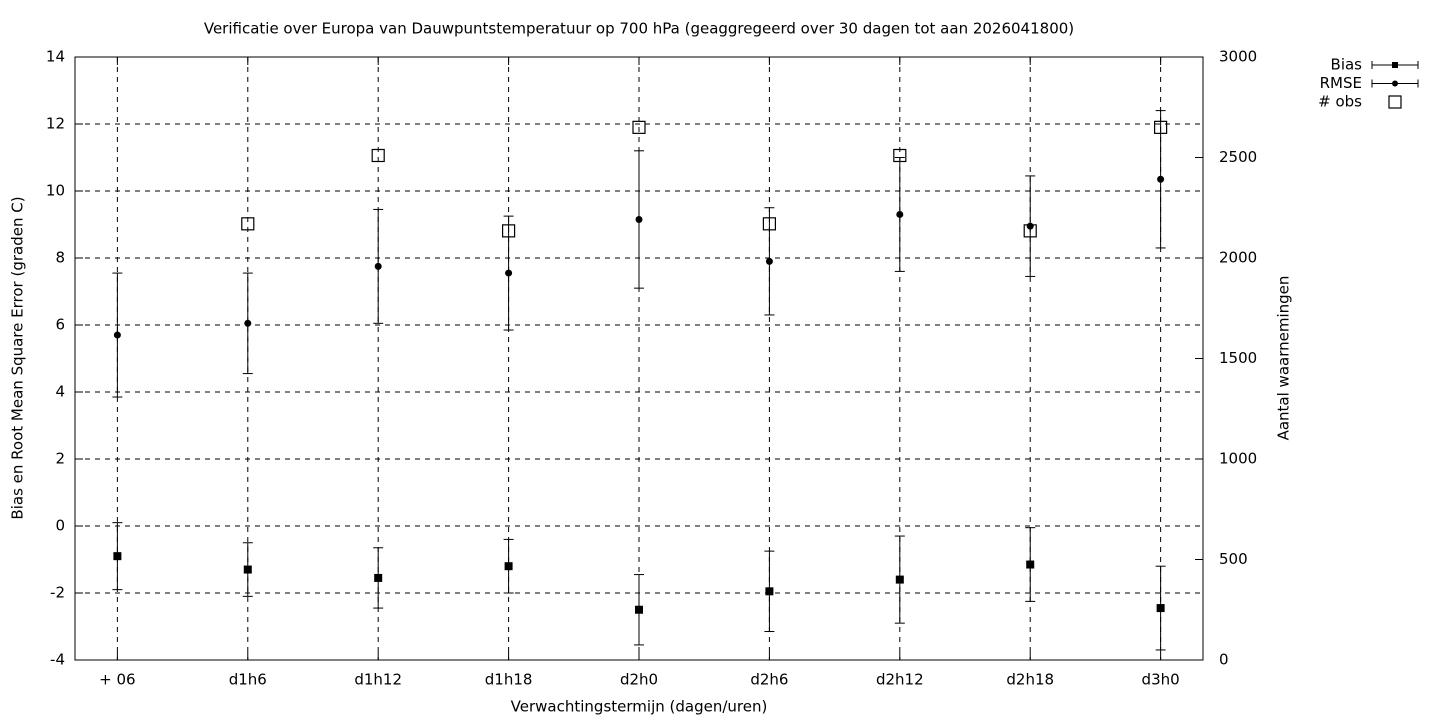 The image size is (1440, 720). Describe the element at coordinates (1238, 57) in the screenshot. I see `y2-tick-label: 3000` at that location.